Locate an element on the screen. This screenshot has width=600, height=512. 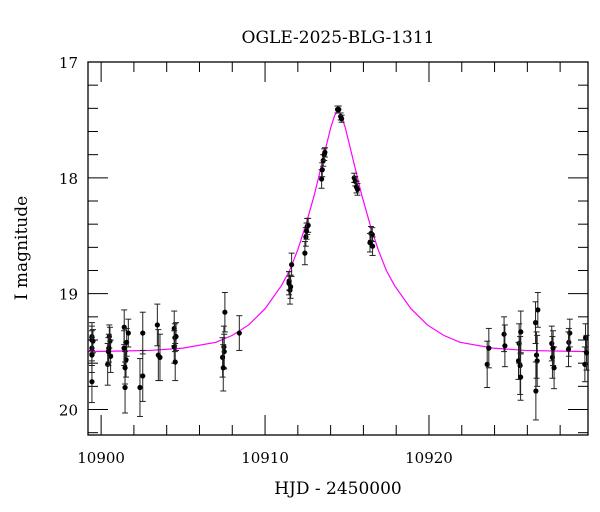
y-tick-label: 18 is located at coordinates (68, 179).